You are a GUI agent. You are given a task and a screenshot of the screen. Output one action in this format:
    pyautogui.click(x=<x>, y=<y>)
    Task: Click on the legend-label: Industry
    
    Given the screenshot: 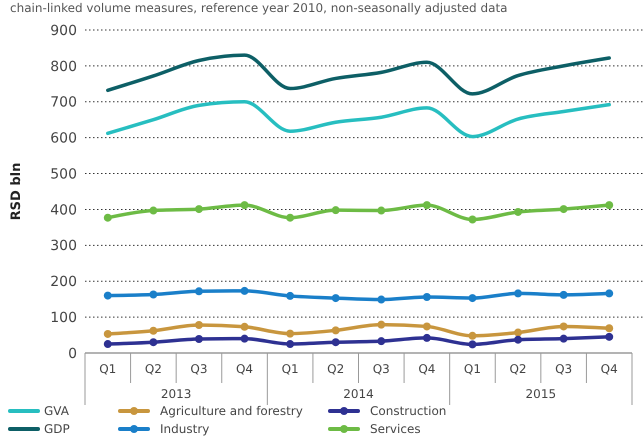 What is the action you would take?
    pyautogui.click(x=185, y=429)
    